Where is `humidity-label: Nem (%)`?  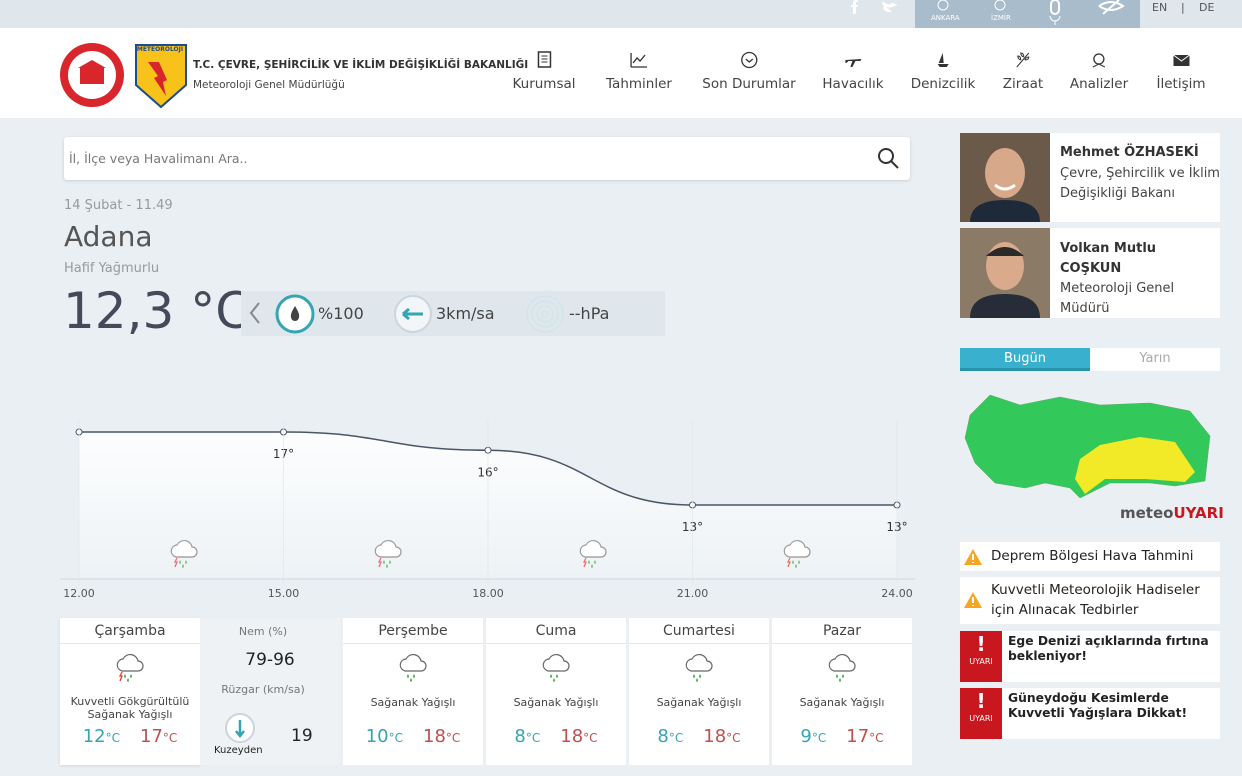
humidity-label: Nem (%) is located at coordinates (263, 631).